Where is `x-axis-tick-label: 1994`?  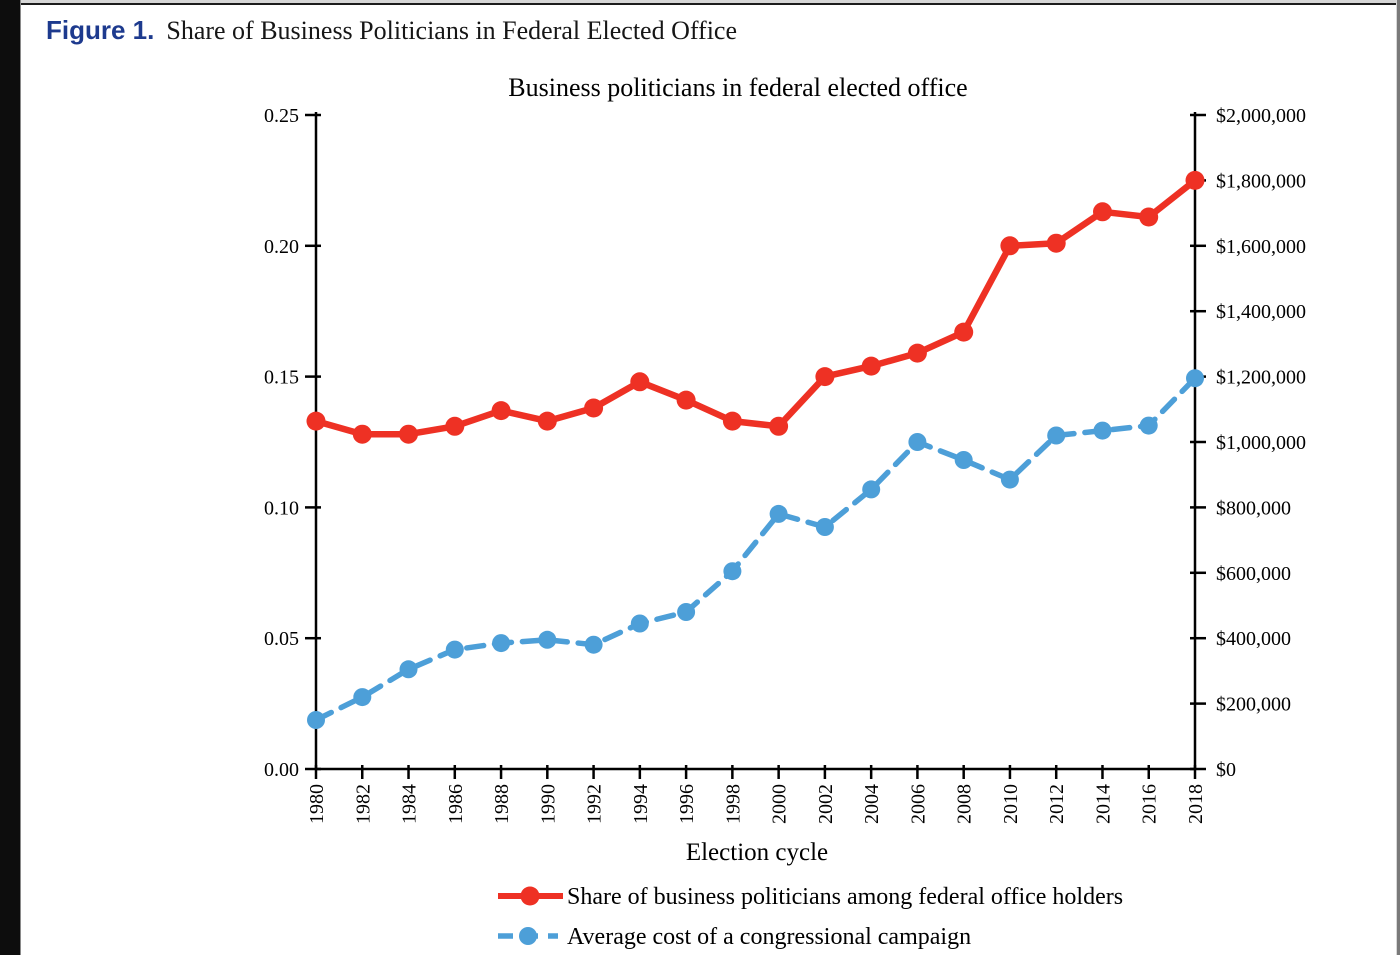 x-axis-tick-label: 1994 is located at coordinates (641, 804).